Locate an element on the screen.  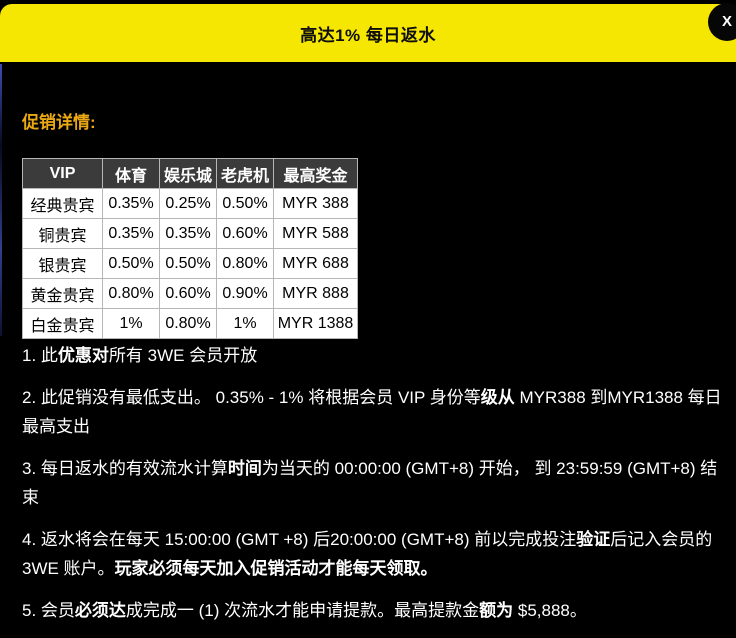
vip-tier-cell: 铜贵宾 is located at coordinates (62, 233).